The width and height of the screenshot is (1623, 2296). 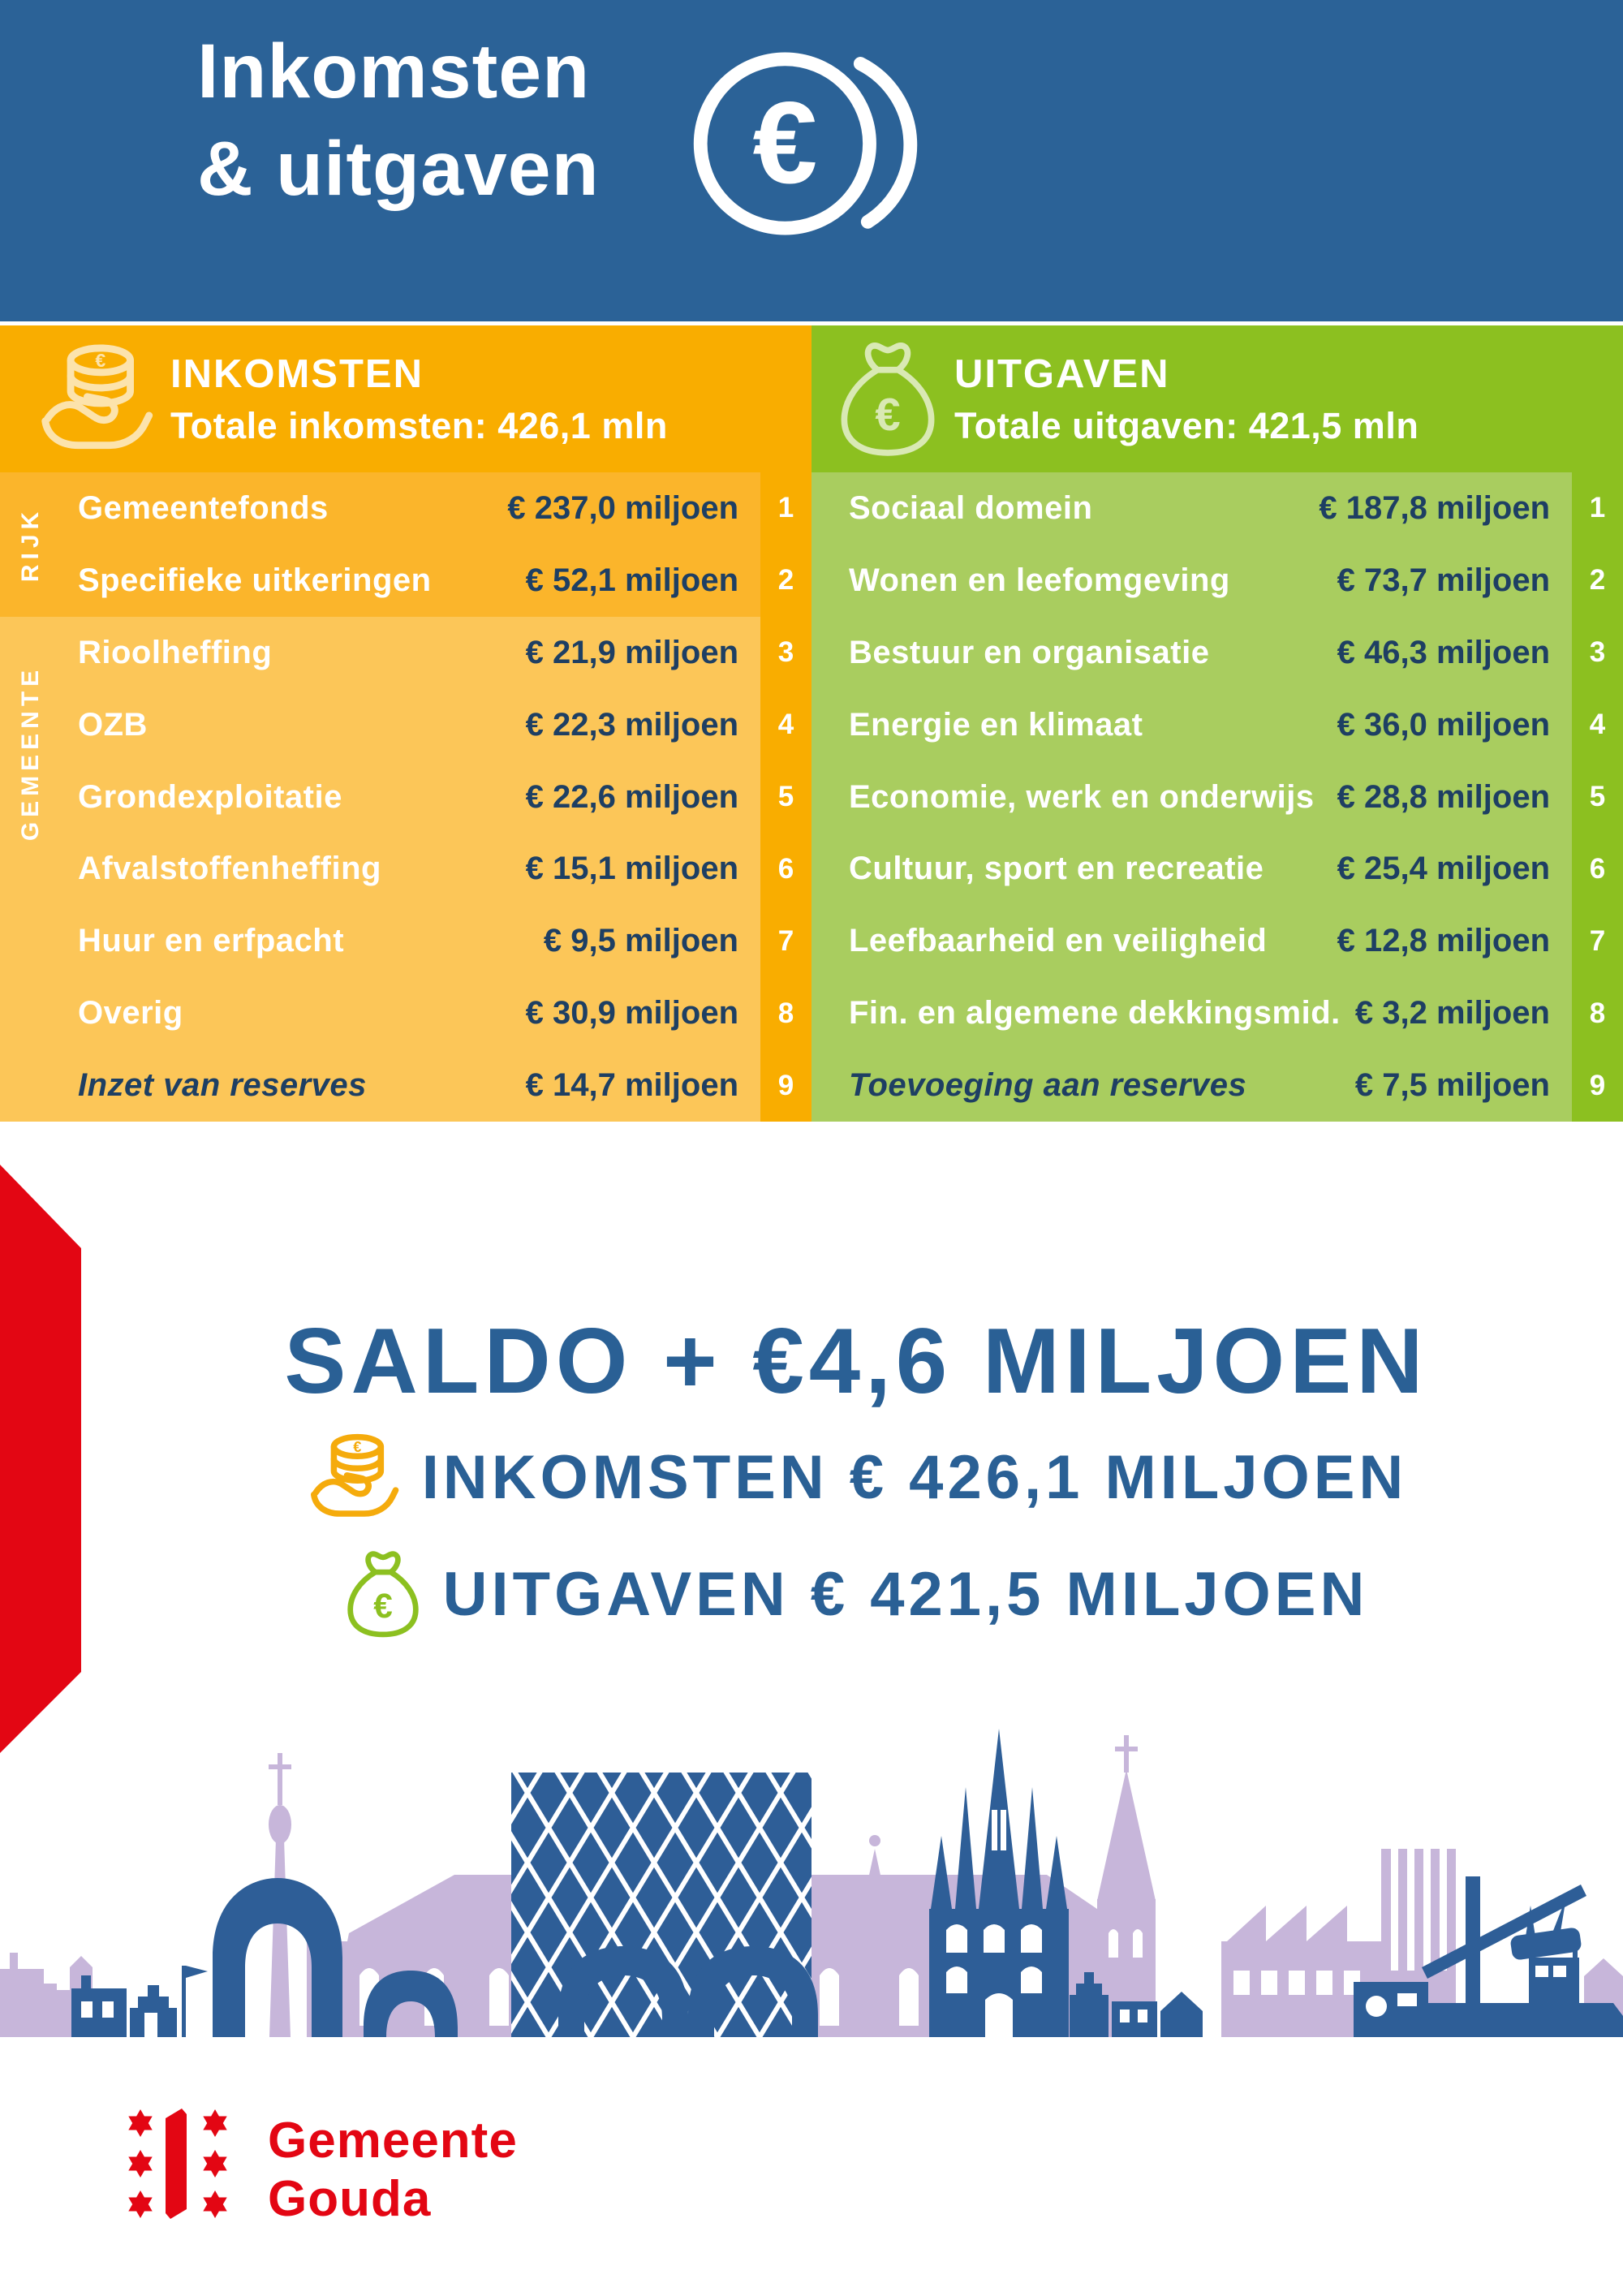 I want to click on row-value: € 73,7 miljoen, so click(x=1443, y=580).